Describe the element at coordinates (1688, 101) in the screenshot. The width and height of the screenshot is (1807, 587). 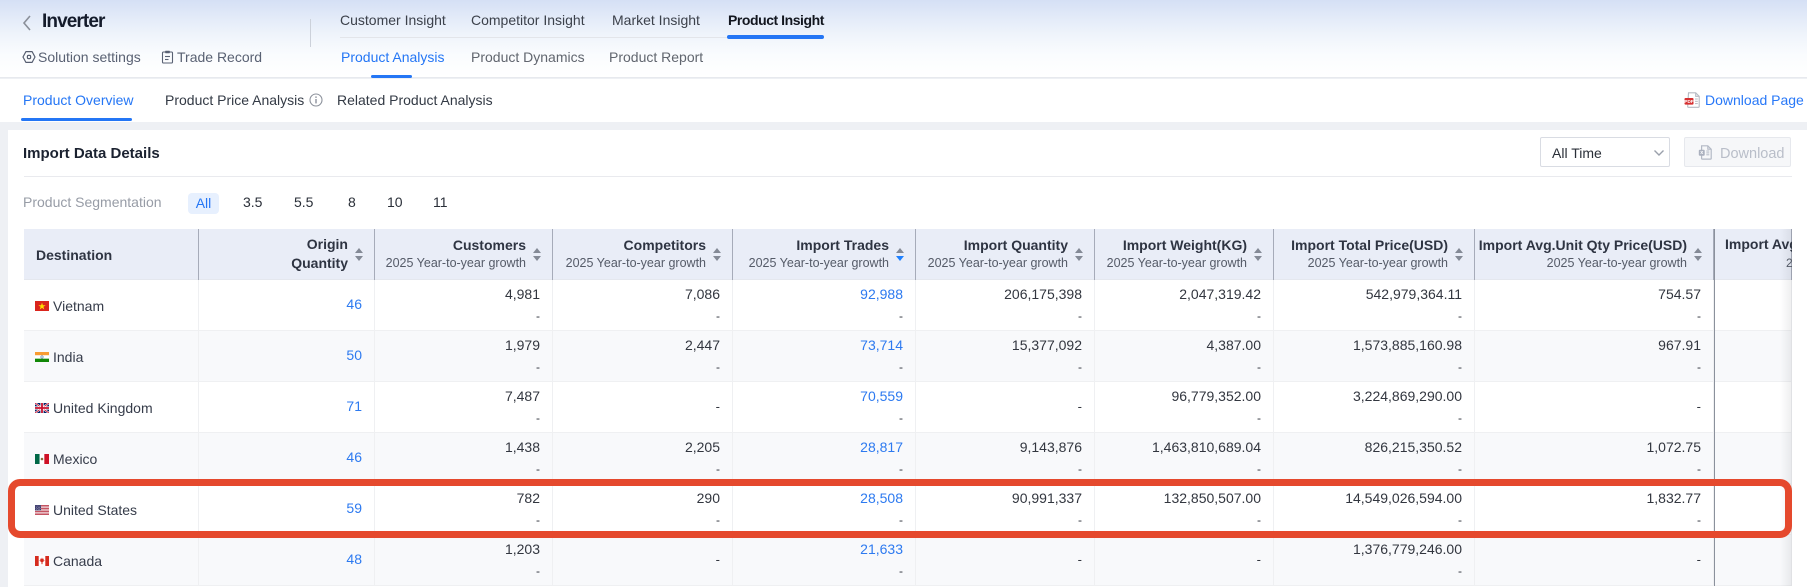
I see `svg-text: PDF` at that location.